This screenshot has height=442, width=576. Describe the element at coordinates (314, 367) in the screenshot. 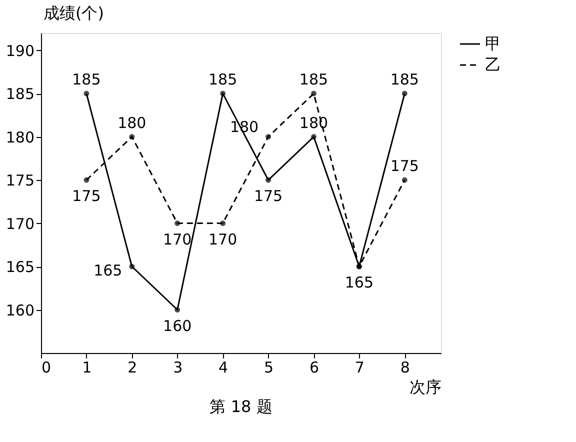

I see `x-tick-label: 6` at that location.